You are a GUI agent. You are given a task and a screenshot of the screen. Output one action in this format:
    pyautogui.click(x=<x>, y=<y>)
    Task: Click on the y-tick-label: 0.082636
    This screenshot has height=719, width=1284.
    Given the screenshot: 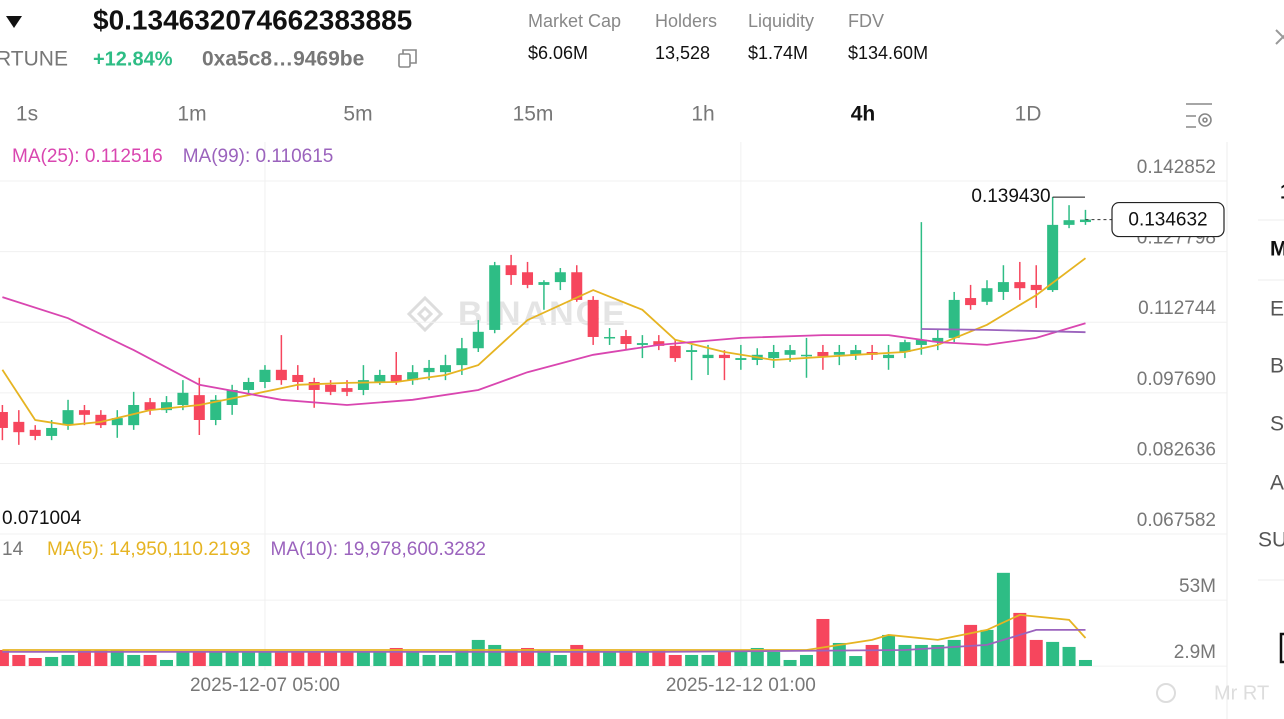 What is the action you would take?
    pyautogui.click(x=1176, y=449)
    